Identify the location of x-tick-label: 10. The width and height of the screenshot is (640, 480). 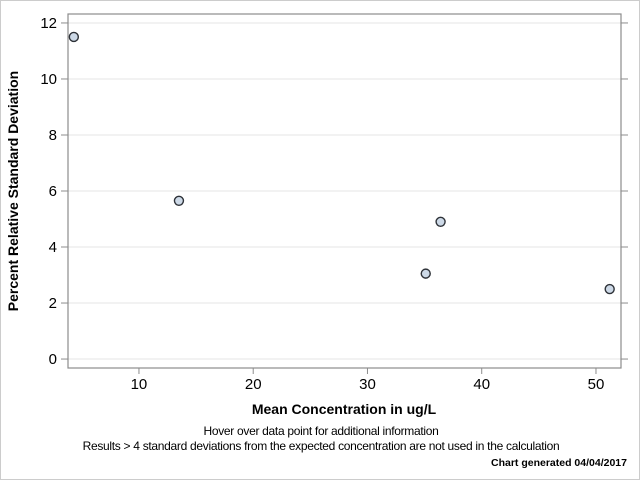
(139, 384).